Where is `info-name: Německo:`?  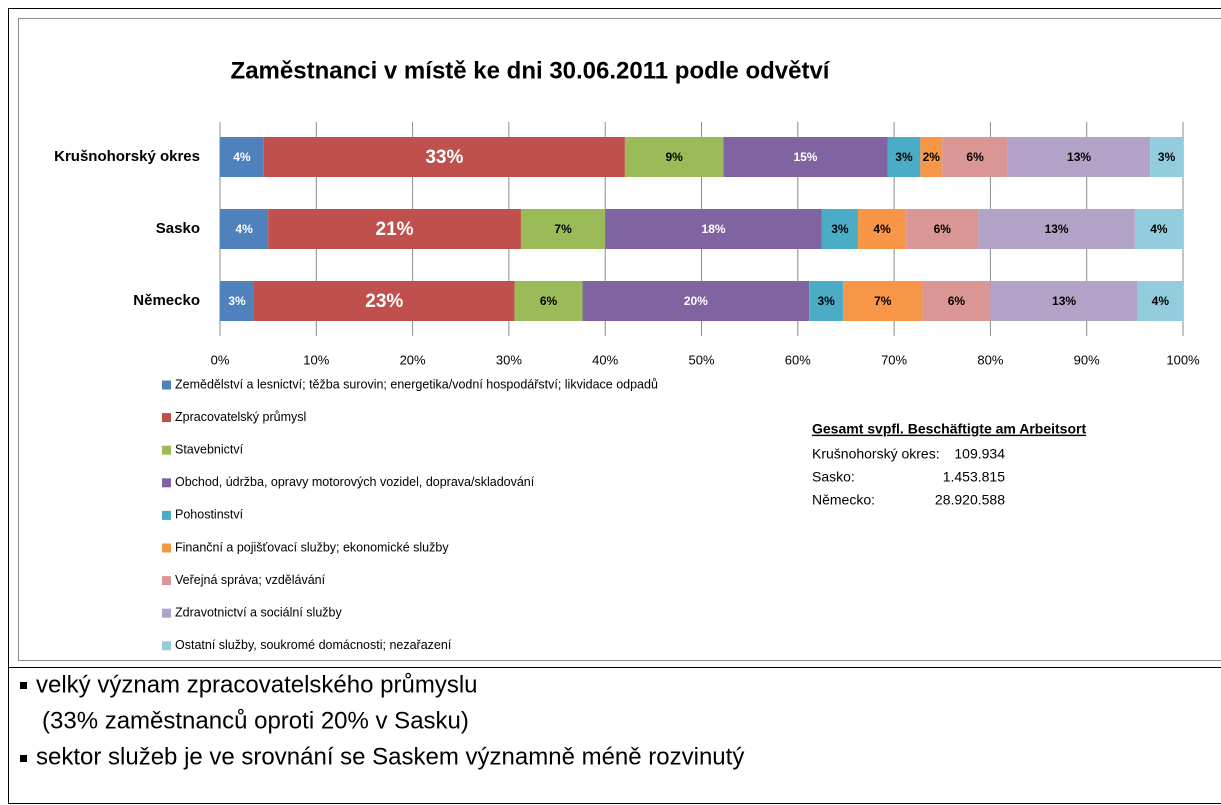 info-name: Německo: is located at coordinates (843, 500).